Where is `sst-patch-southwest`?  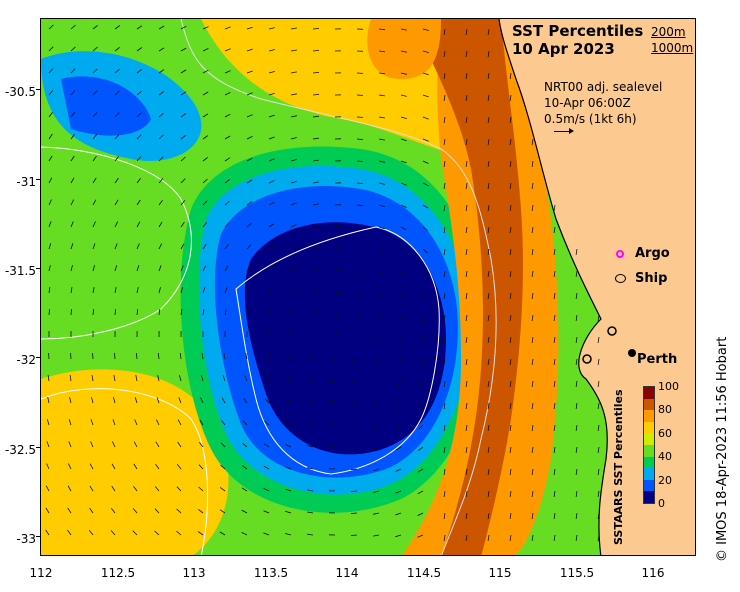 sst-patch-southwest is located at coordinates (135, 462).